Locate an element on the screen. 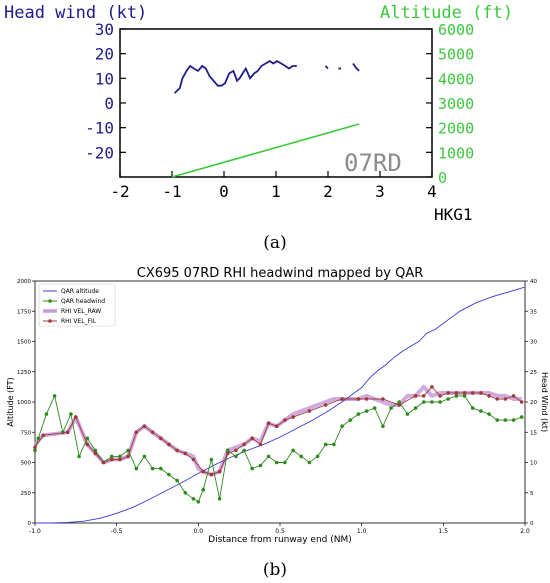 This screenshot has height=583, width=550. panel-a-x-ticks: -2 -1 0 1 2 3 4 is located at coordinates (273, 186).